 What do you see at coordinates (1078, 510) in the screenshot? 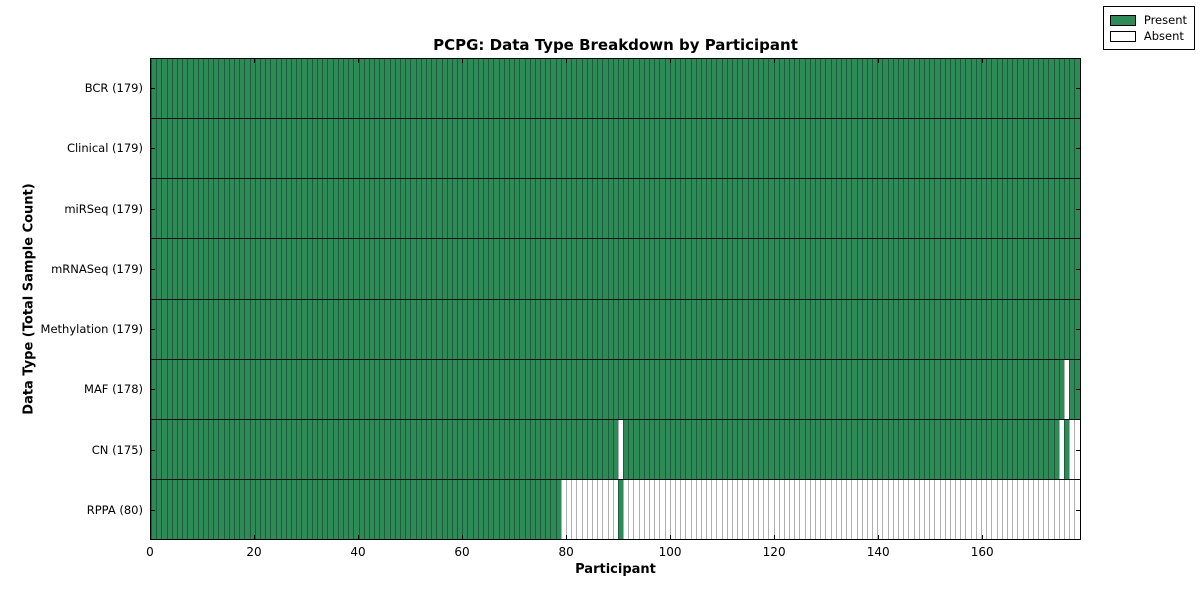
I see `y-tick` at bounding box center [1078, 510].